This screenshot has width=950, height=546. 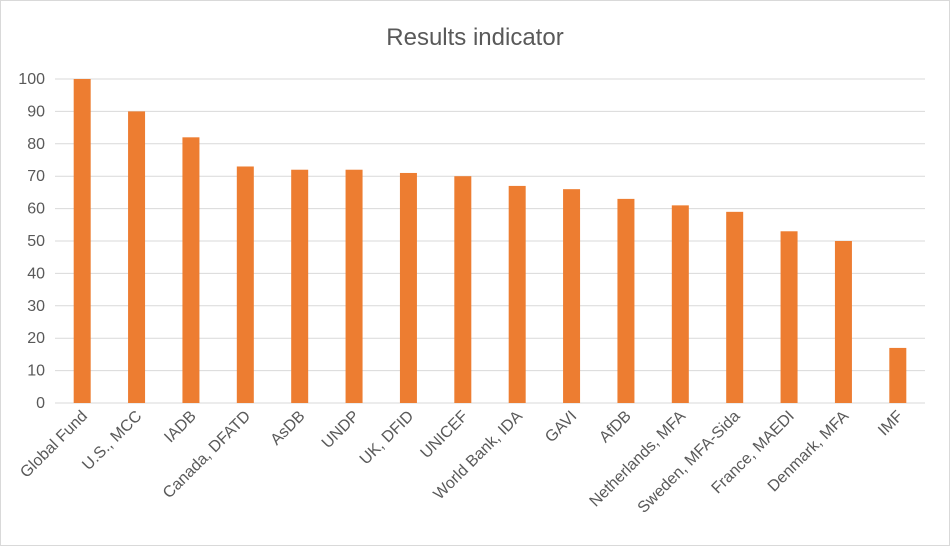 I want to click on y-tick-label: 30, so click(x=36, y=306).